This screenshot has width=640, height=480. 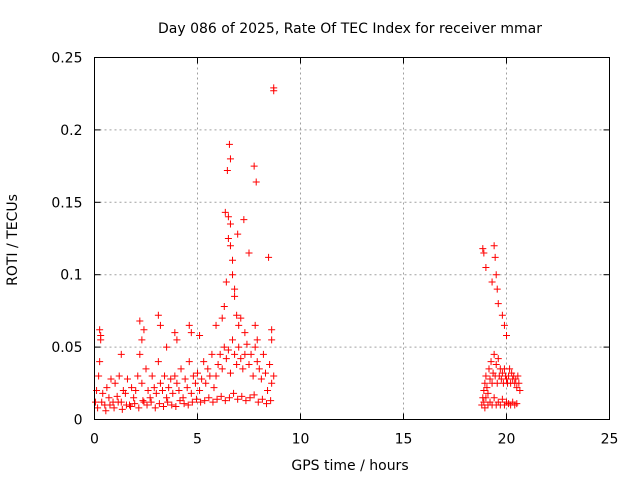 What do you see at coordinates (78, 421) in the screenshot?
I see `y-tick-label: 0` at bounding box center [78, 421].